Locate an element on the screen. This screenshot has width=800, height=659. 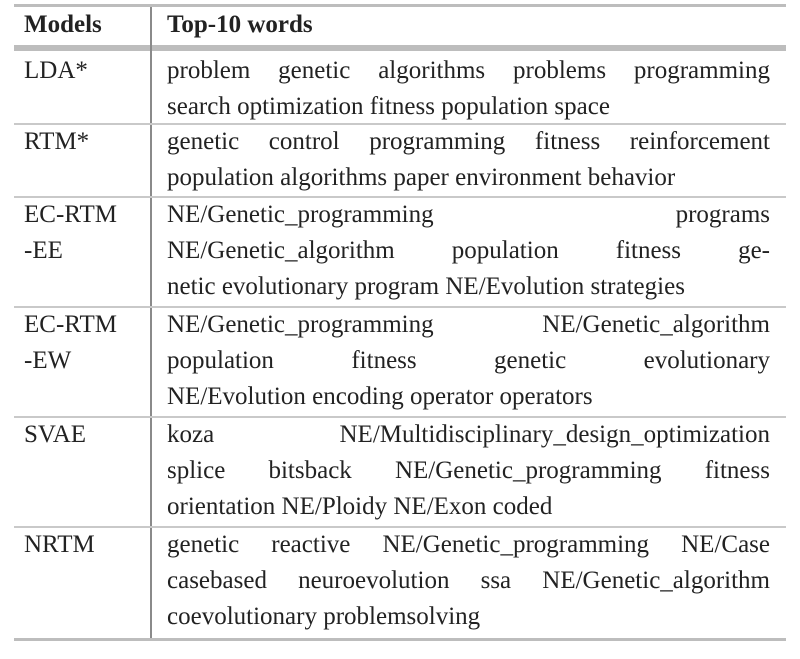
model-line: SVAE is located at coordinates (55, 434).